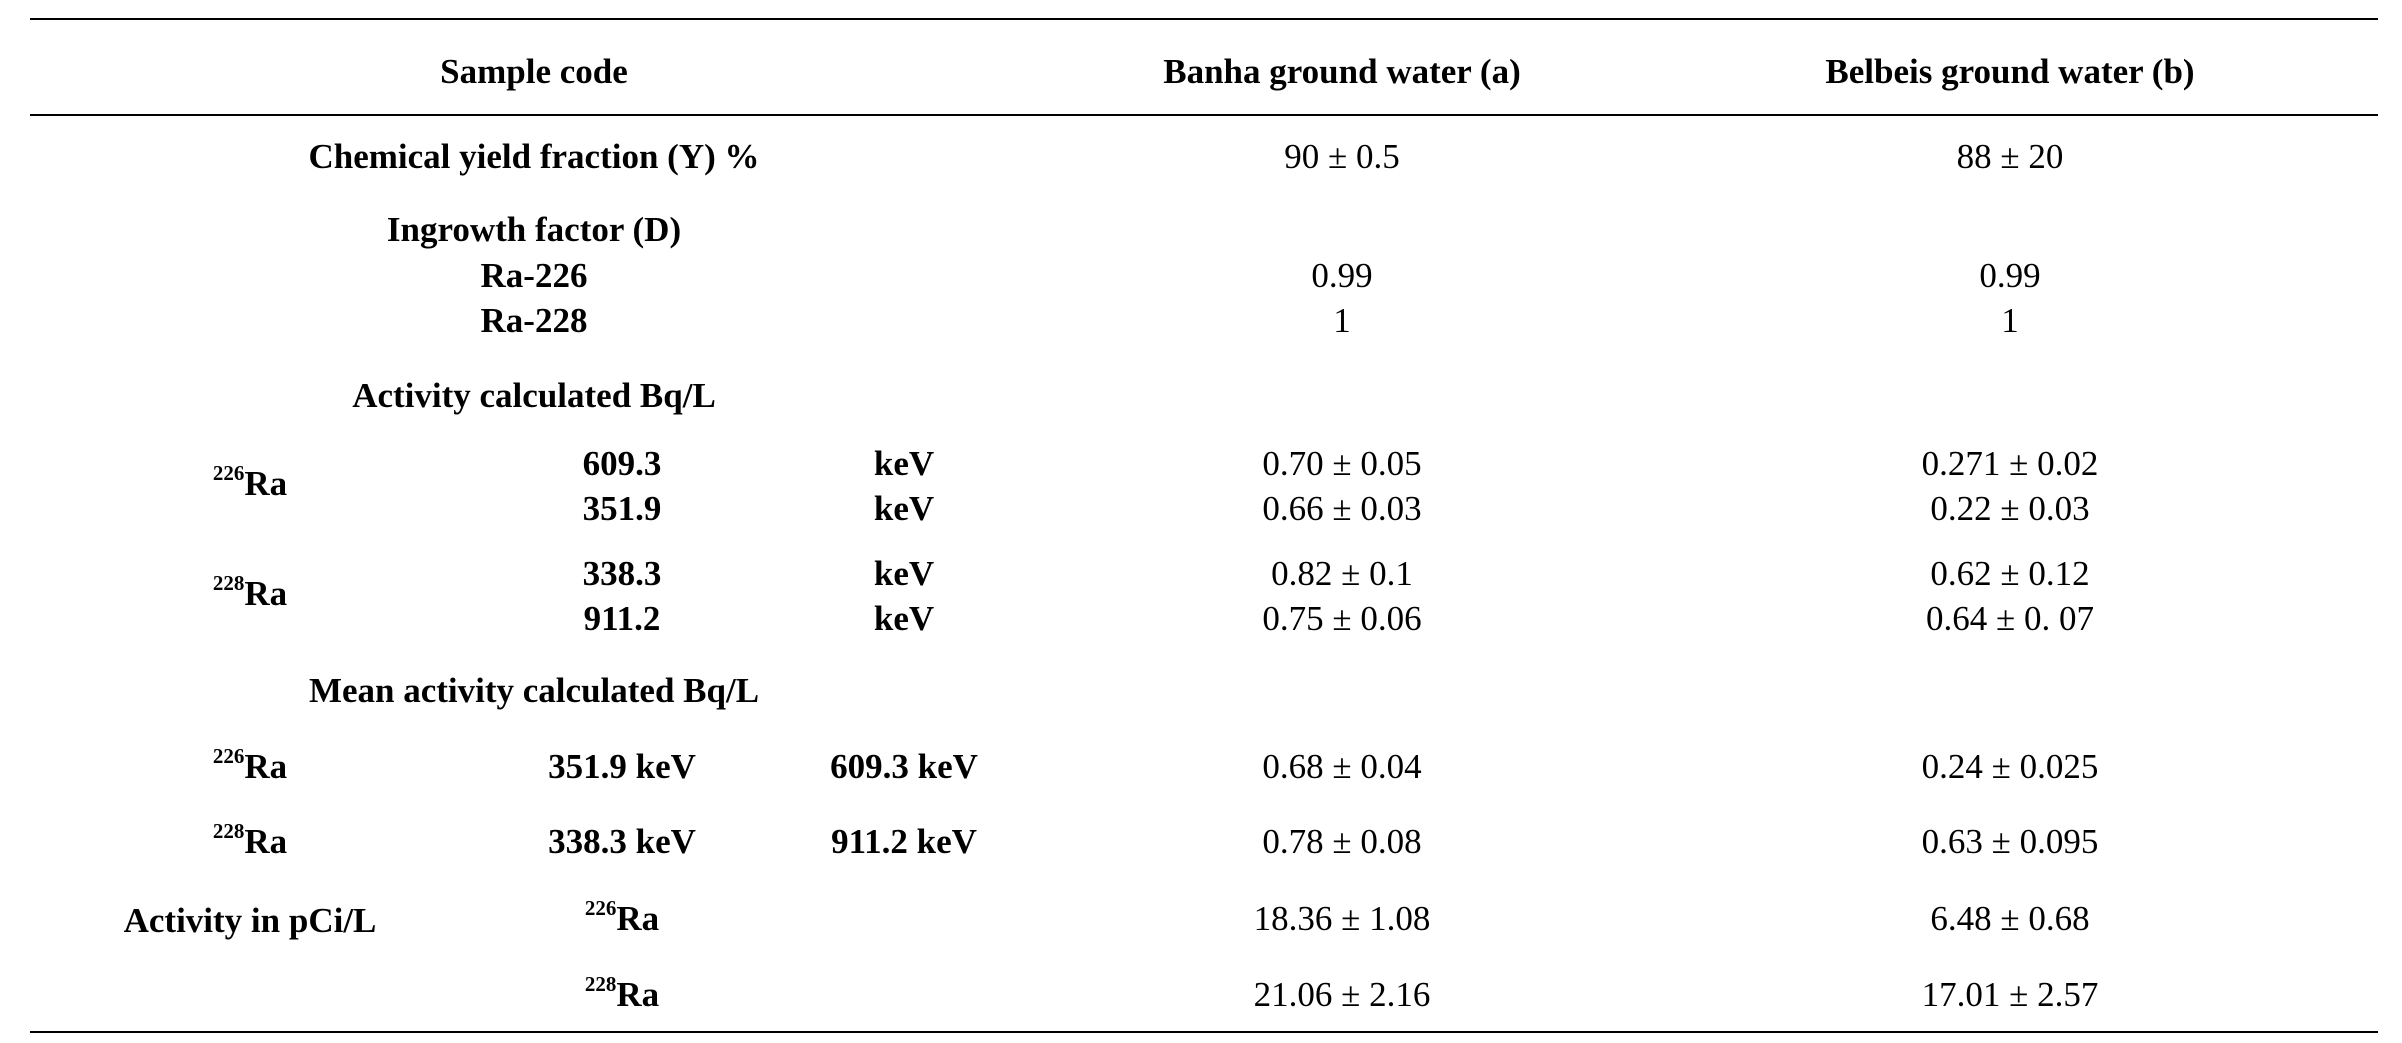  What do you see at coordinates (2010, 156) in the screenshot?
I see `chemical-yield-b: 88 ± 20` at bounding box center [2010, 156].